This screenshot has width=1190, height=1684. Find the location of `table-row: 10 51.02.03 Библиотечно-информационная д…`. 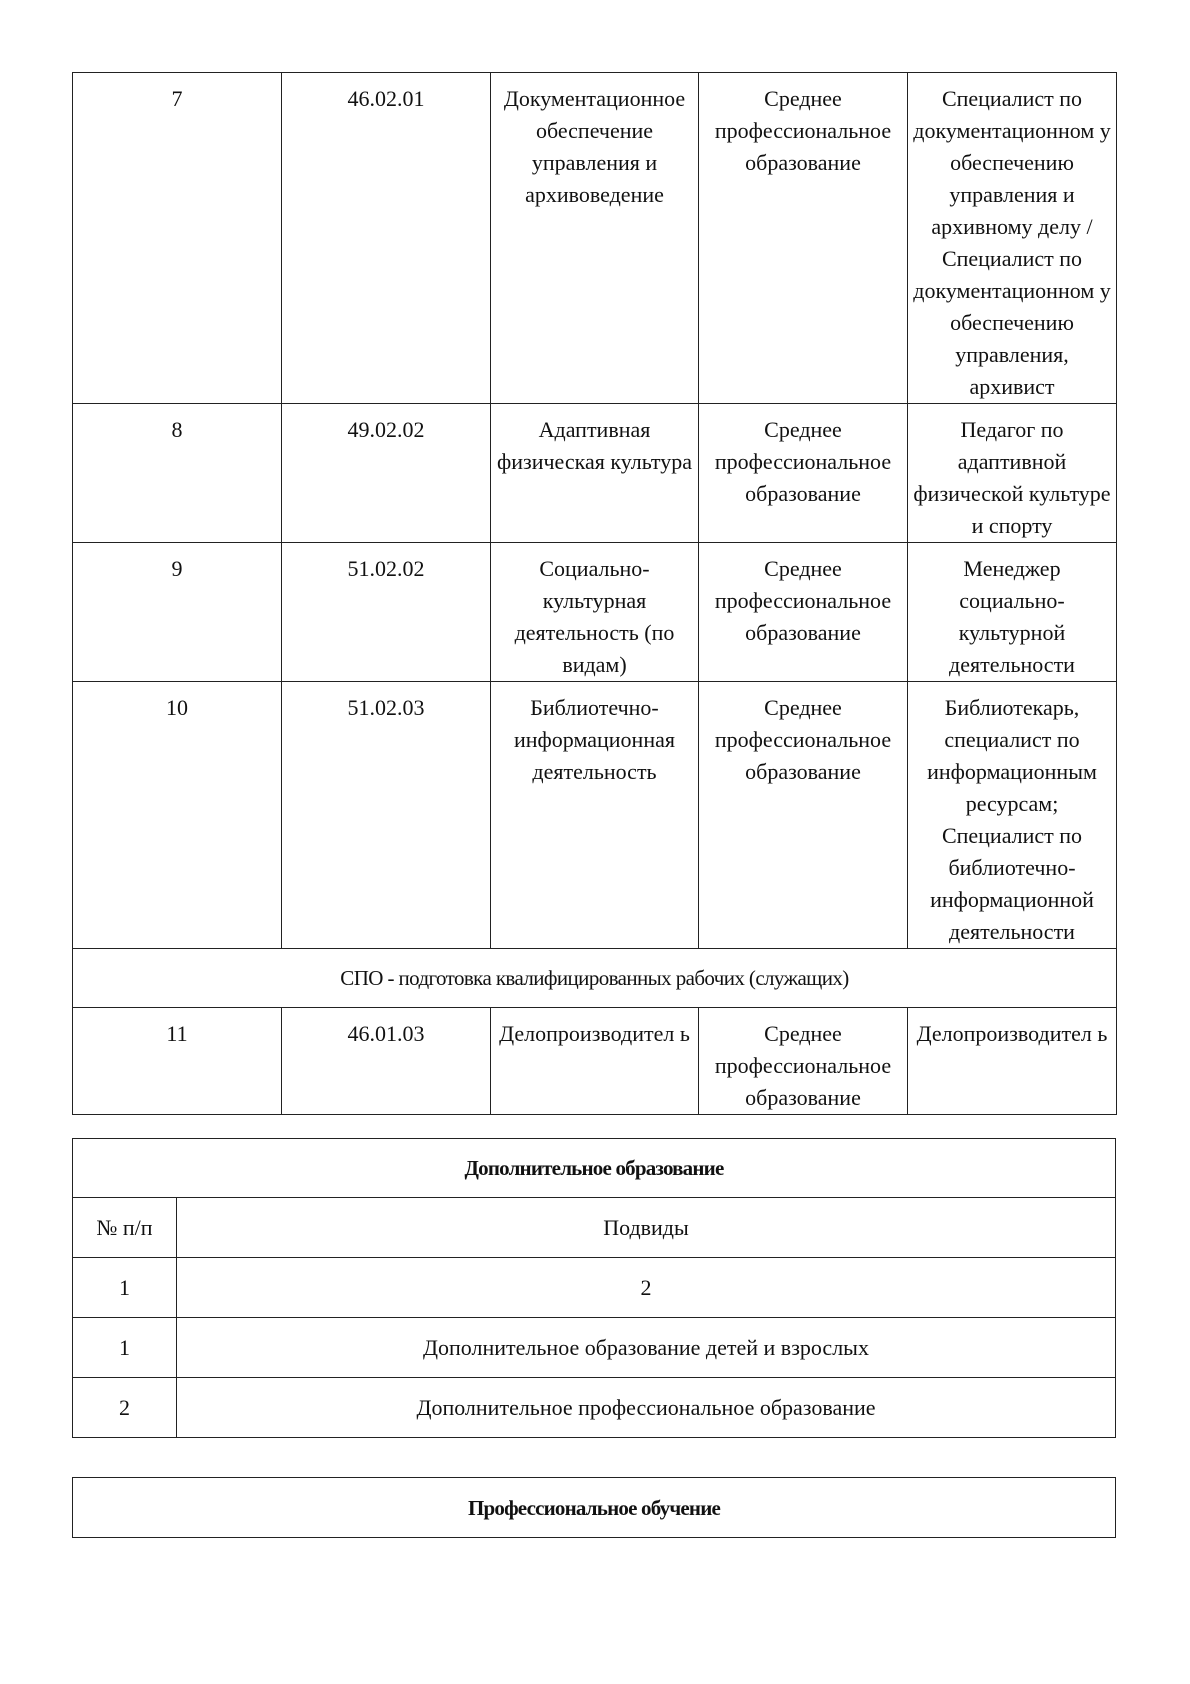

table-row: 10 51.02.03 Библиотечно-информационная д… is located at coordinates (594, 815).